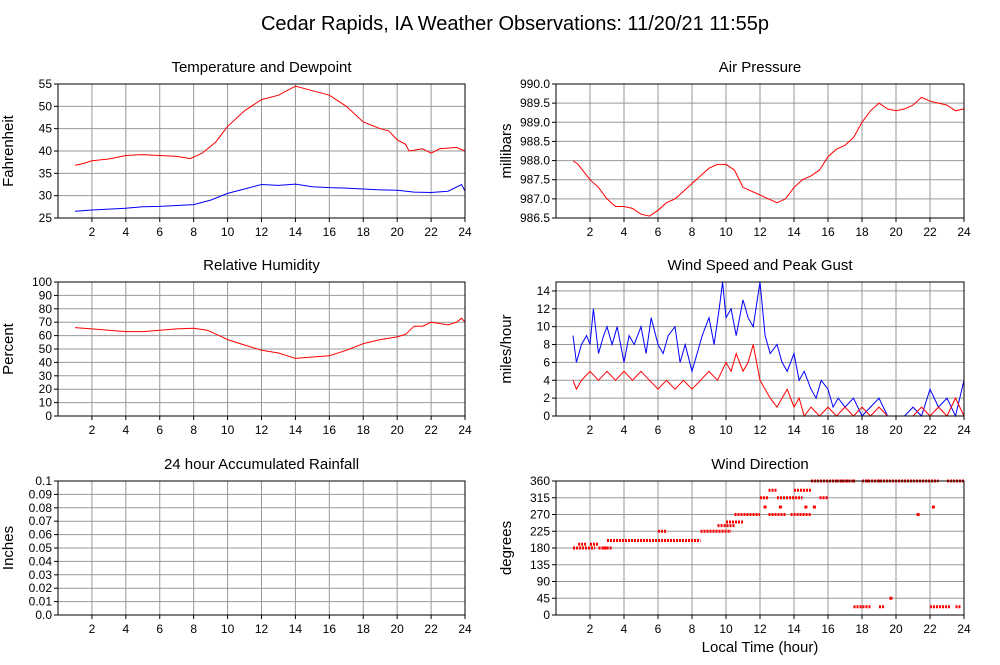  Describe the element at coordinates (465, 430) in the screenshot. I see `humidity-x-tick-label: 24` at that location.